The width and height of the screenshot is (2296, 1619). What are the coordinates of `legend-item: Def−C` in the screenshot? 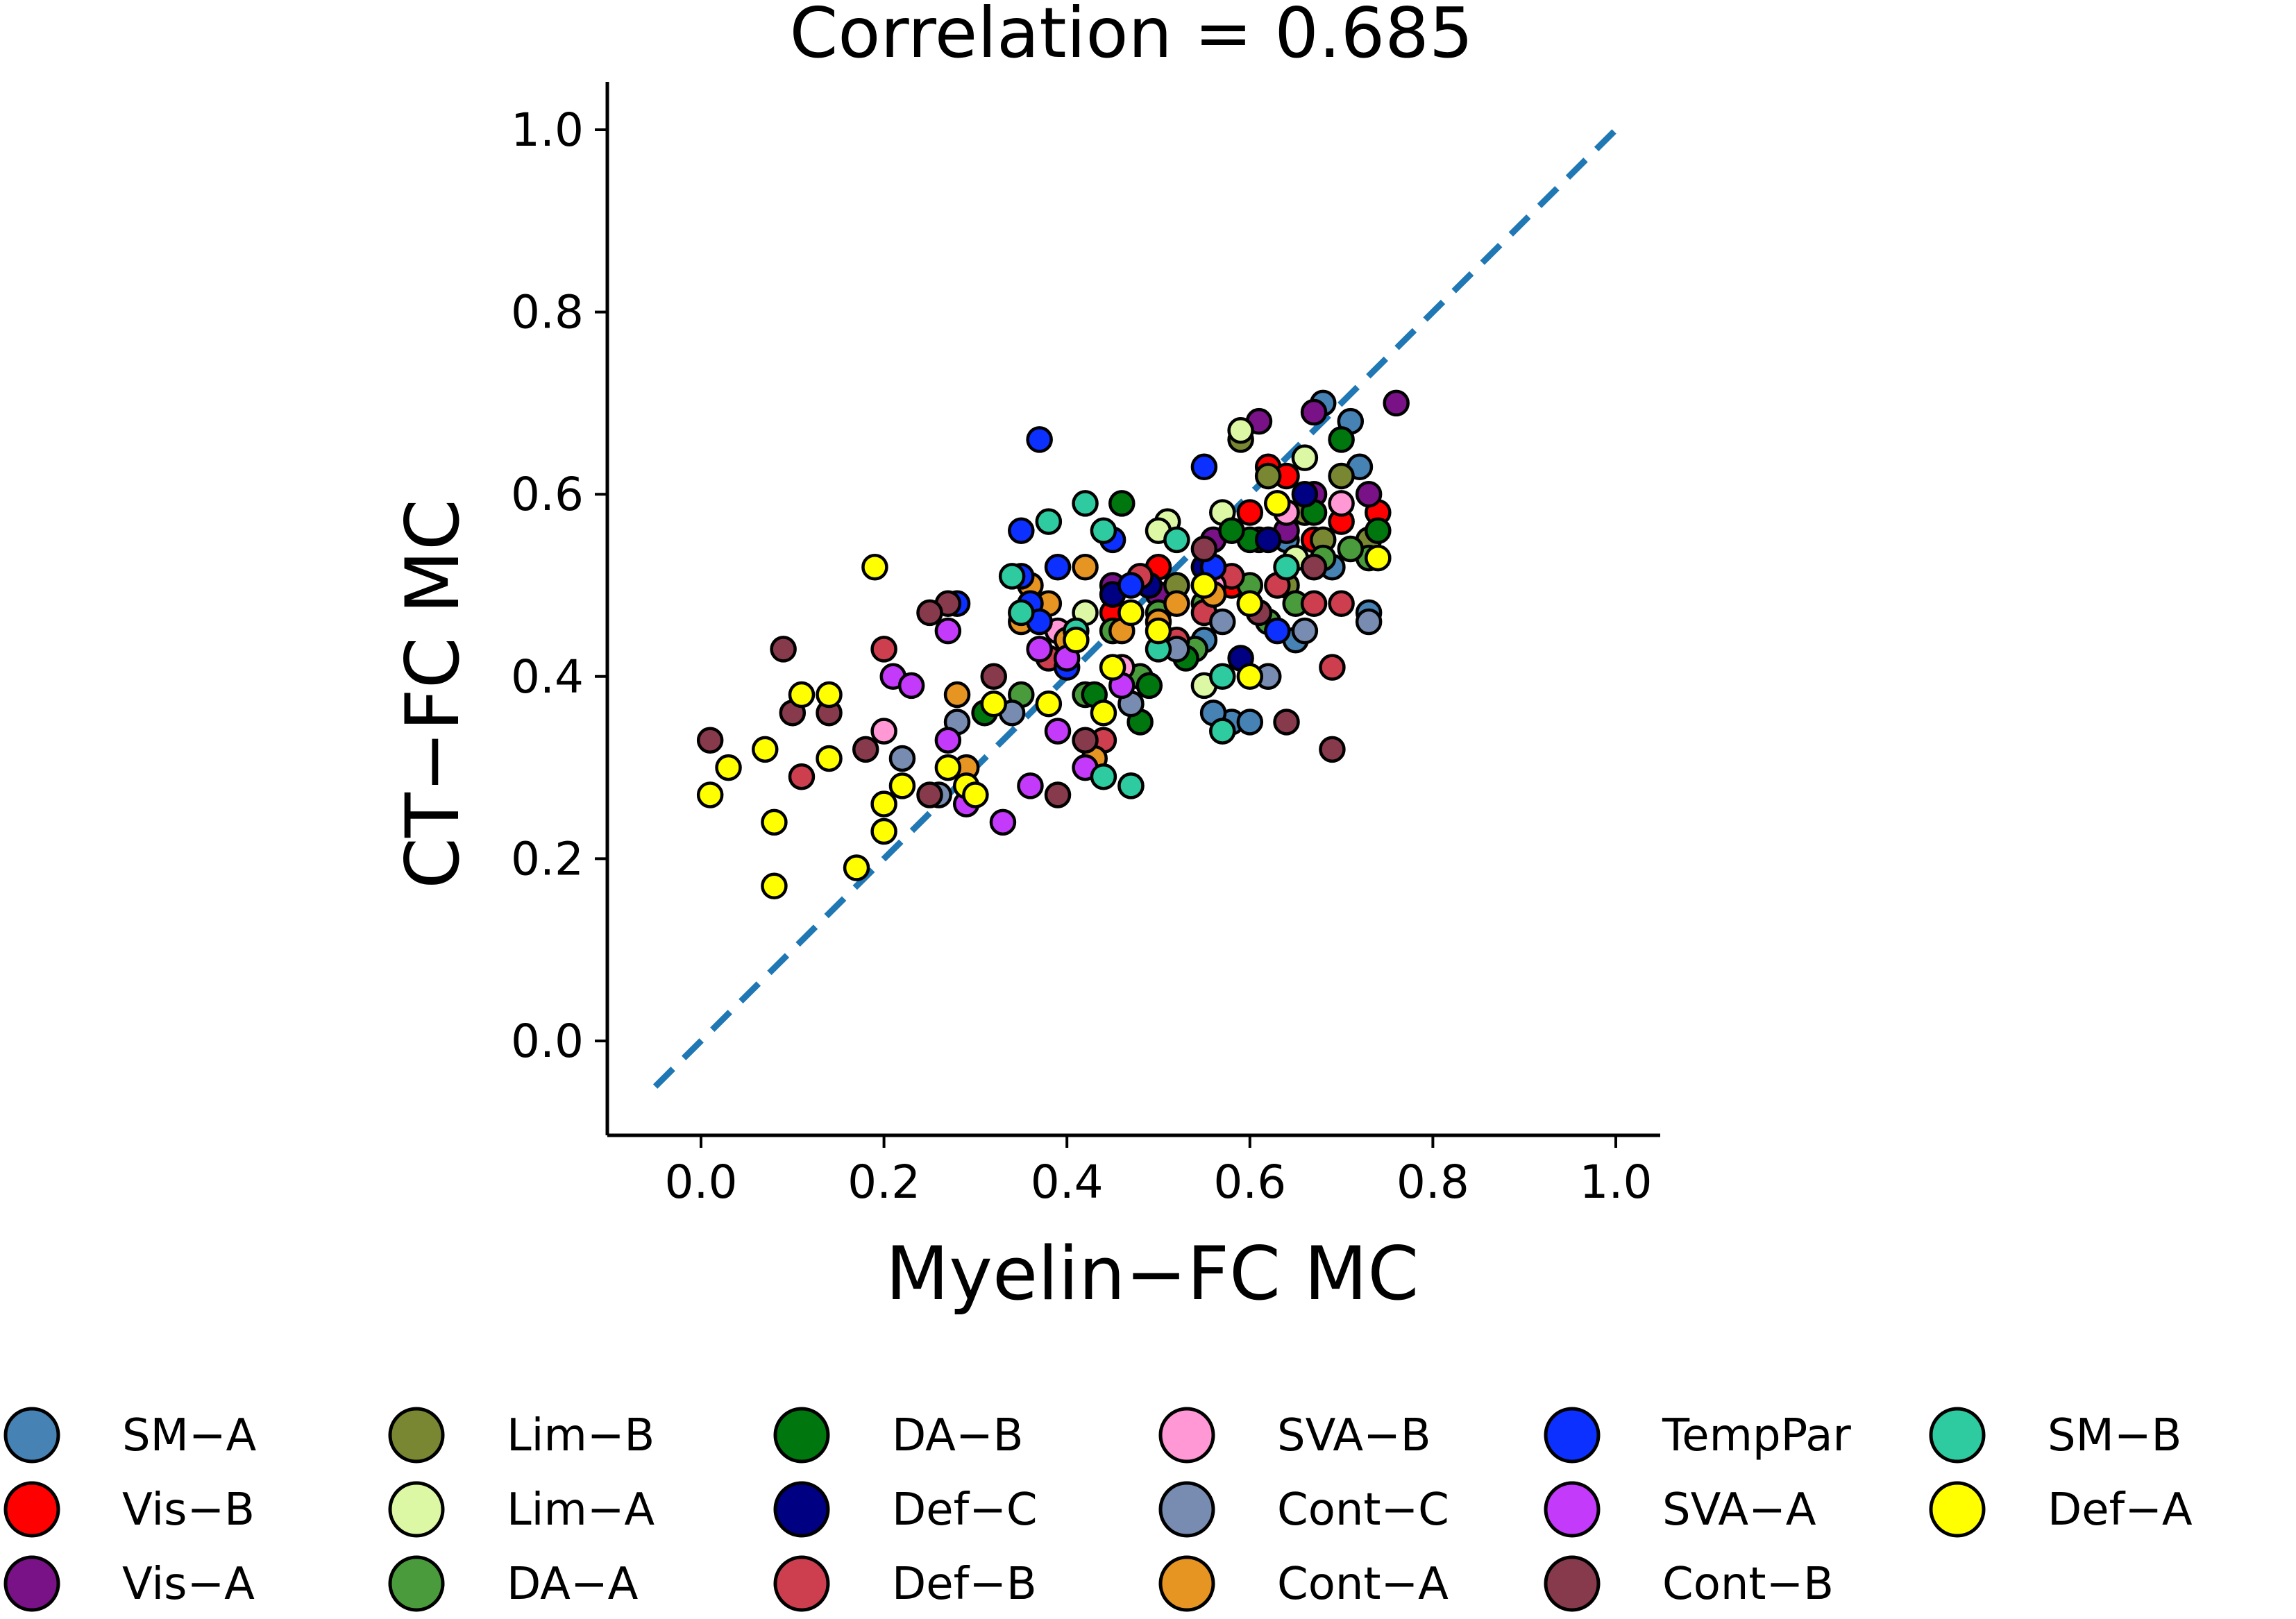 It's located at (906, 1509).